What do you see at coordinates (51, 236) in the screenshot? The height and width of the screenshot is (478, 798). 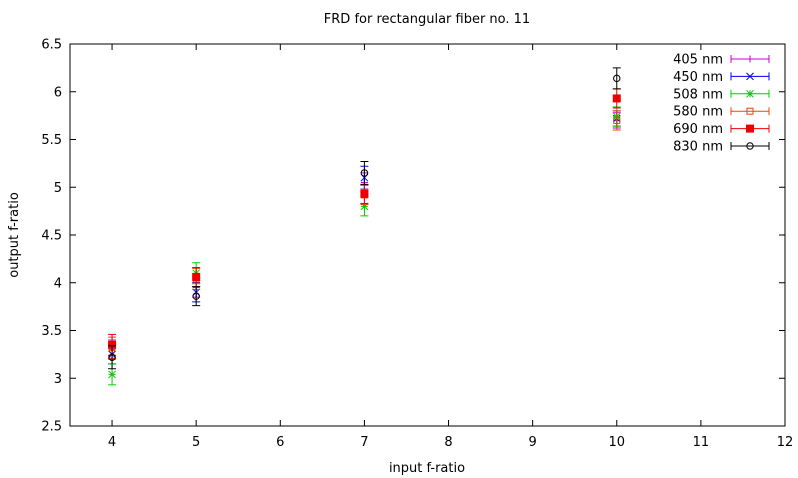 I see `y-tick-label: 4.5` at bounding box center [51, 236].